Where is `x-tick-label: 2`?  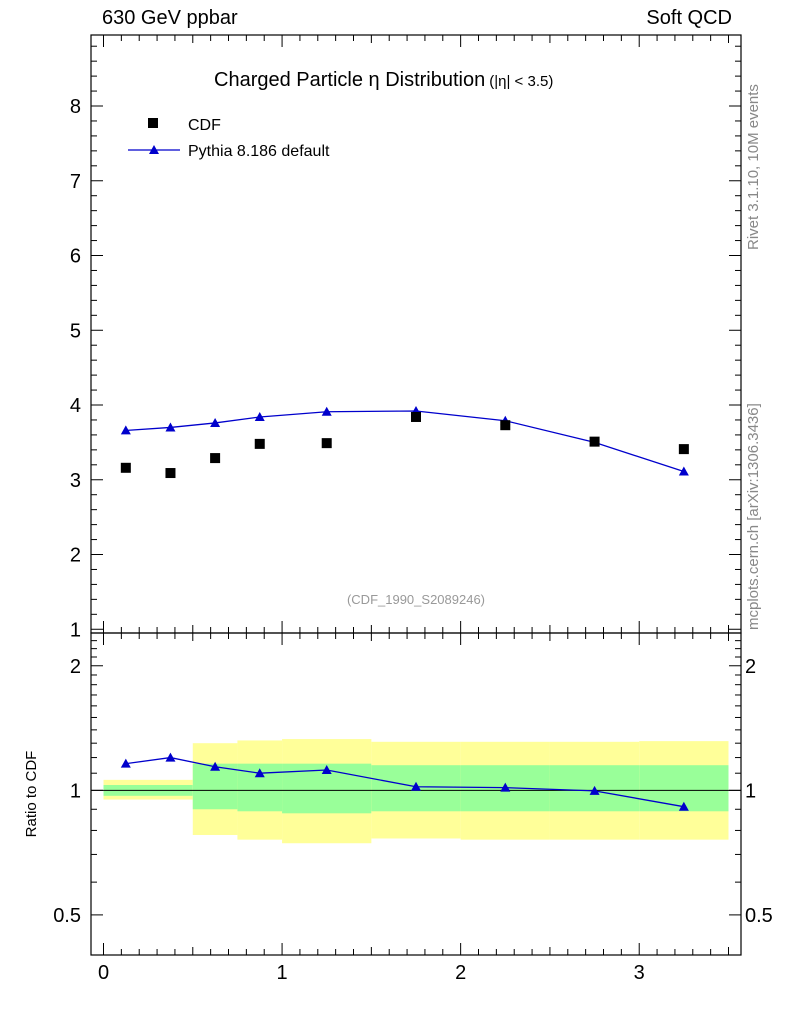 x-tick-label: 2 is located at coordinates (460, 973).